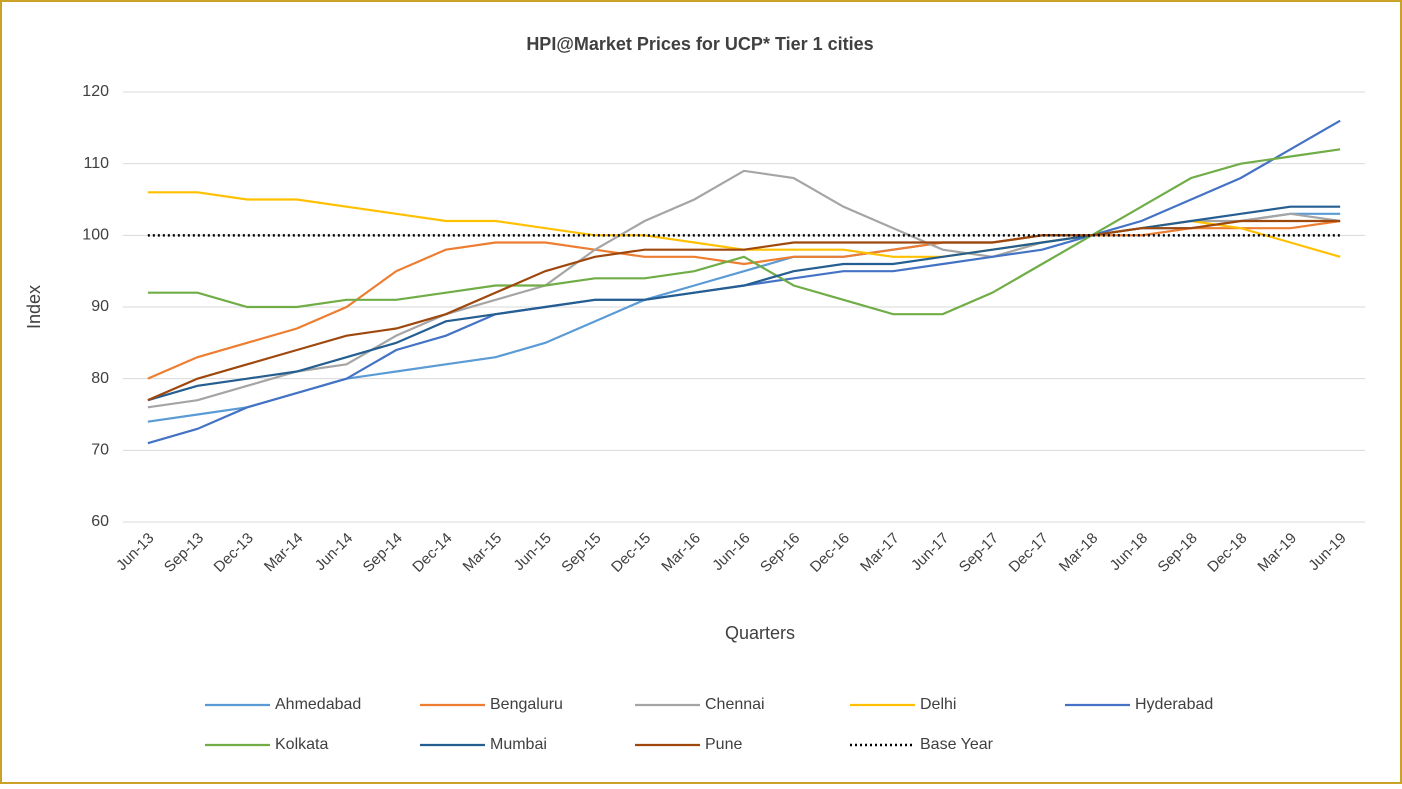 The image size is (1402, 789). What do you see at coordinates (1174, 704) in the screenshot?
I see `legend-label: Hyderabad` at bounding box center [1174, 704].